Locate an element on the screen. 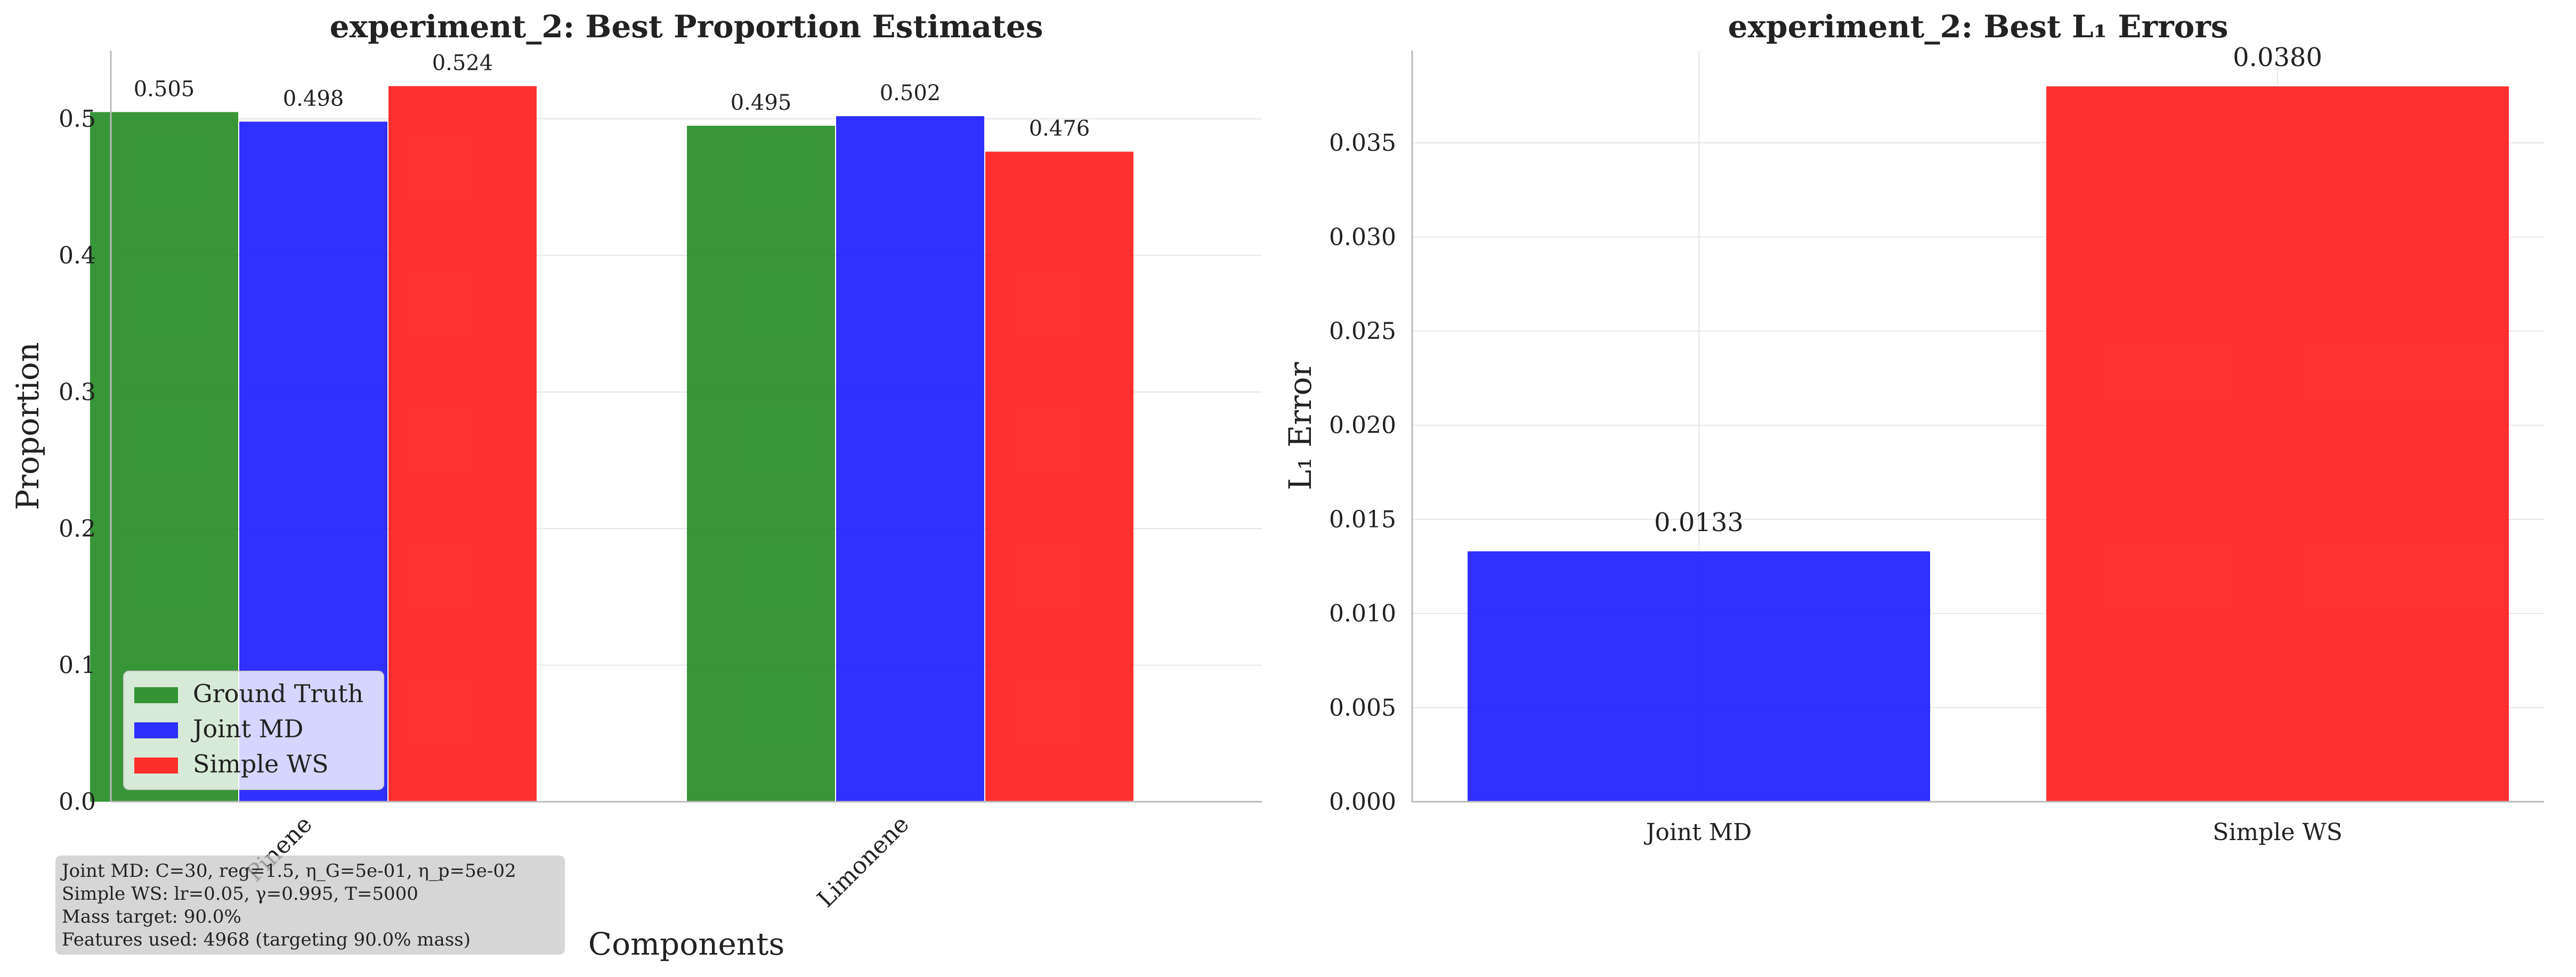 The height and width of the screenshot is (977, 2576). y-tick-label: 0.005 is located at coordinates (1363, 707).